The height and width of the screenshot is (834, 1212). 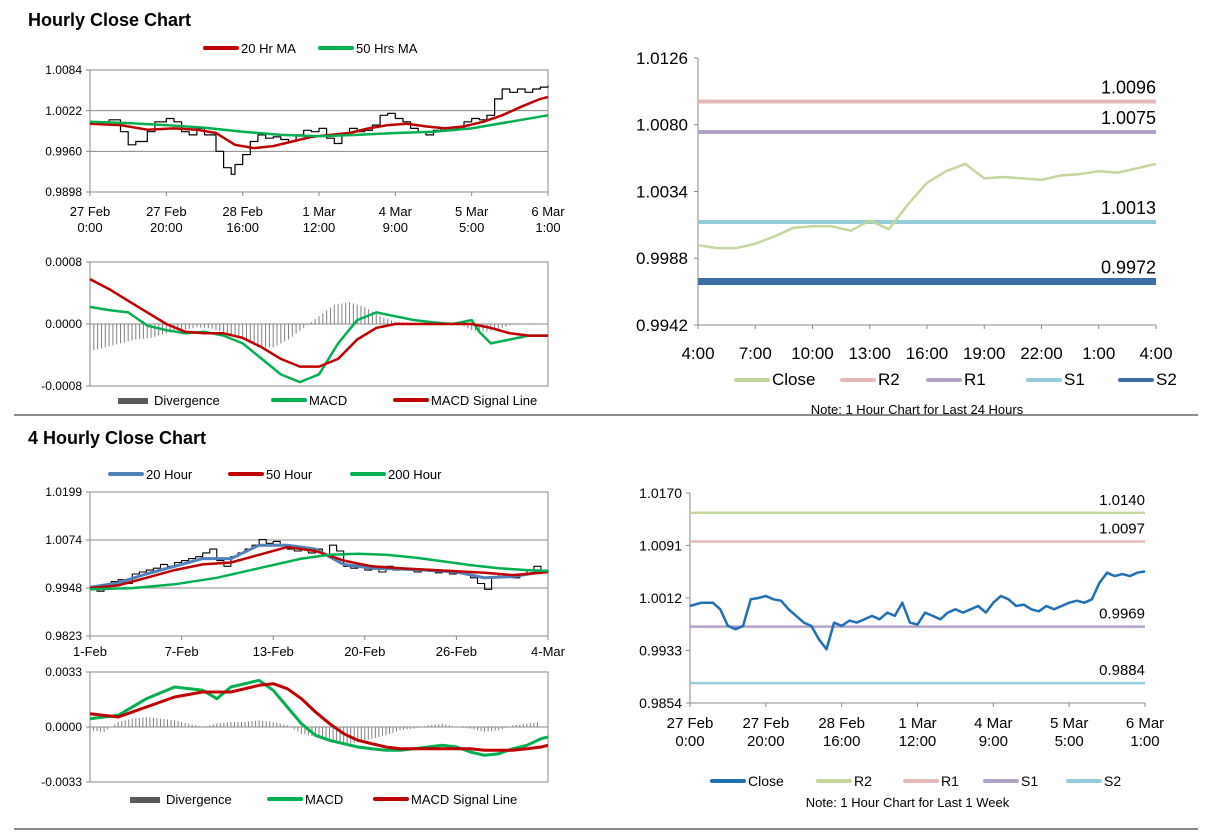 What do you see at coordinates (63, 152) in the screenshot?
I see `y-tick-label: 0.9960` at bounding box center [63, 152].